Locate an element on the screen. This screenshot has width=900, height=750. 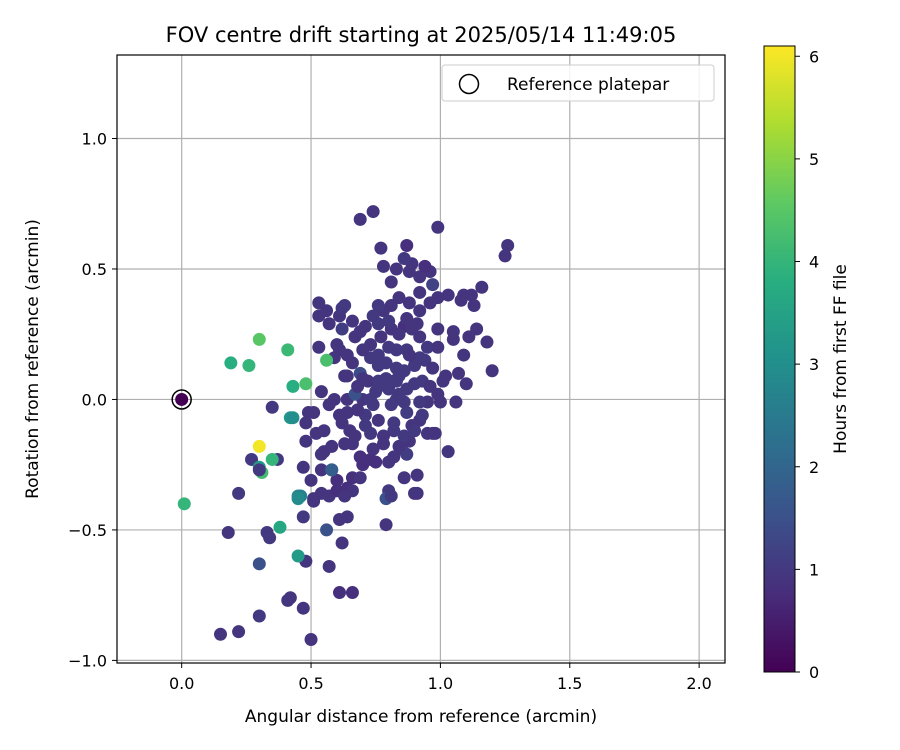
reference-point-fill is located at coordinates (182, 399).